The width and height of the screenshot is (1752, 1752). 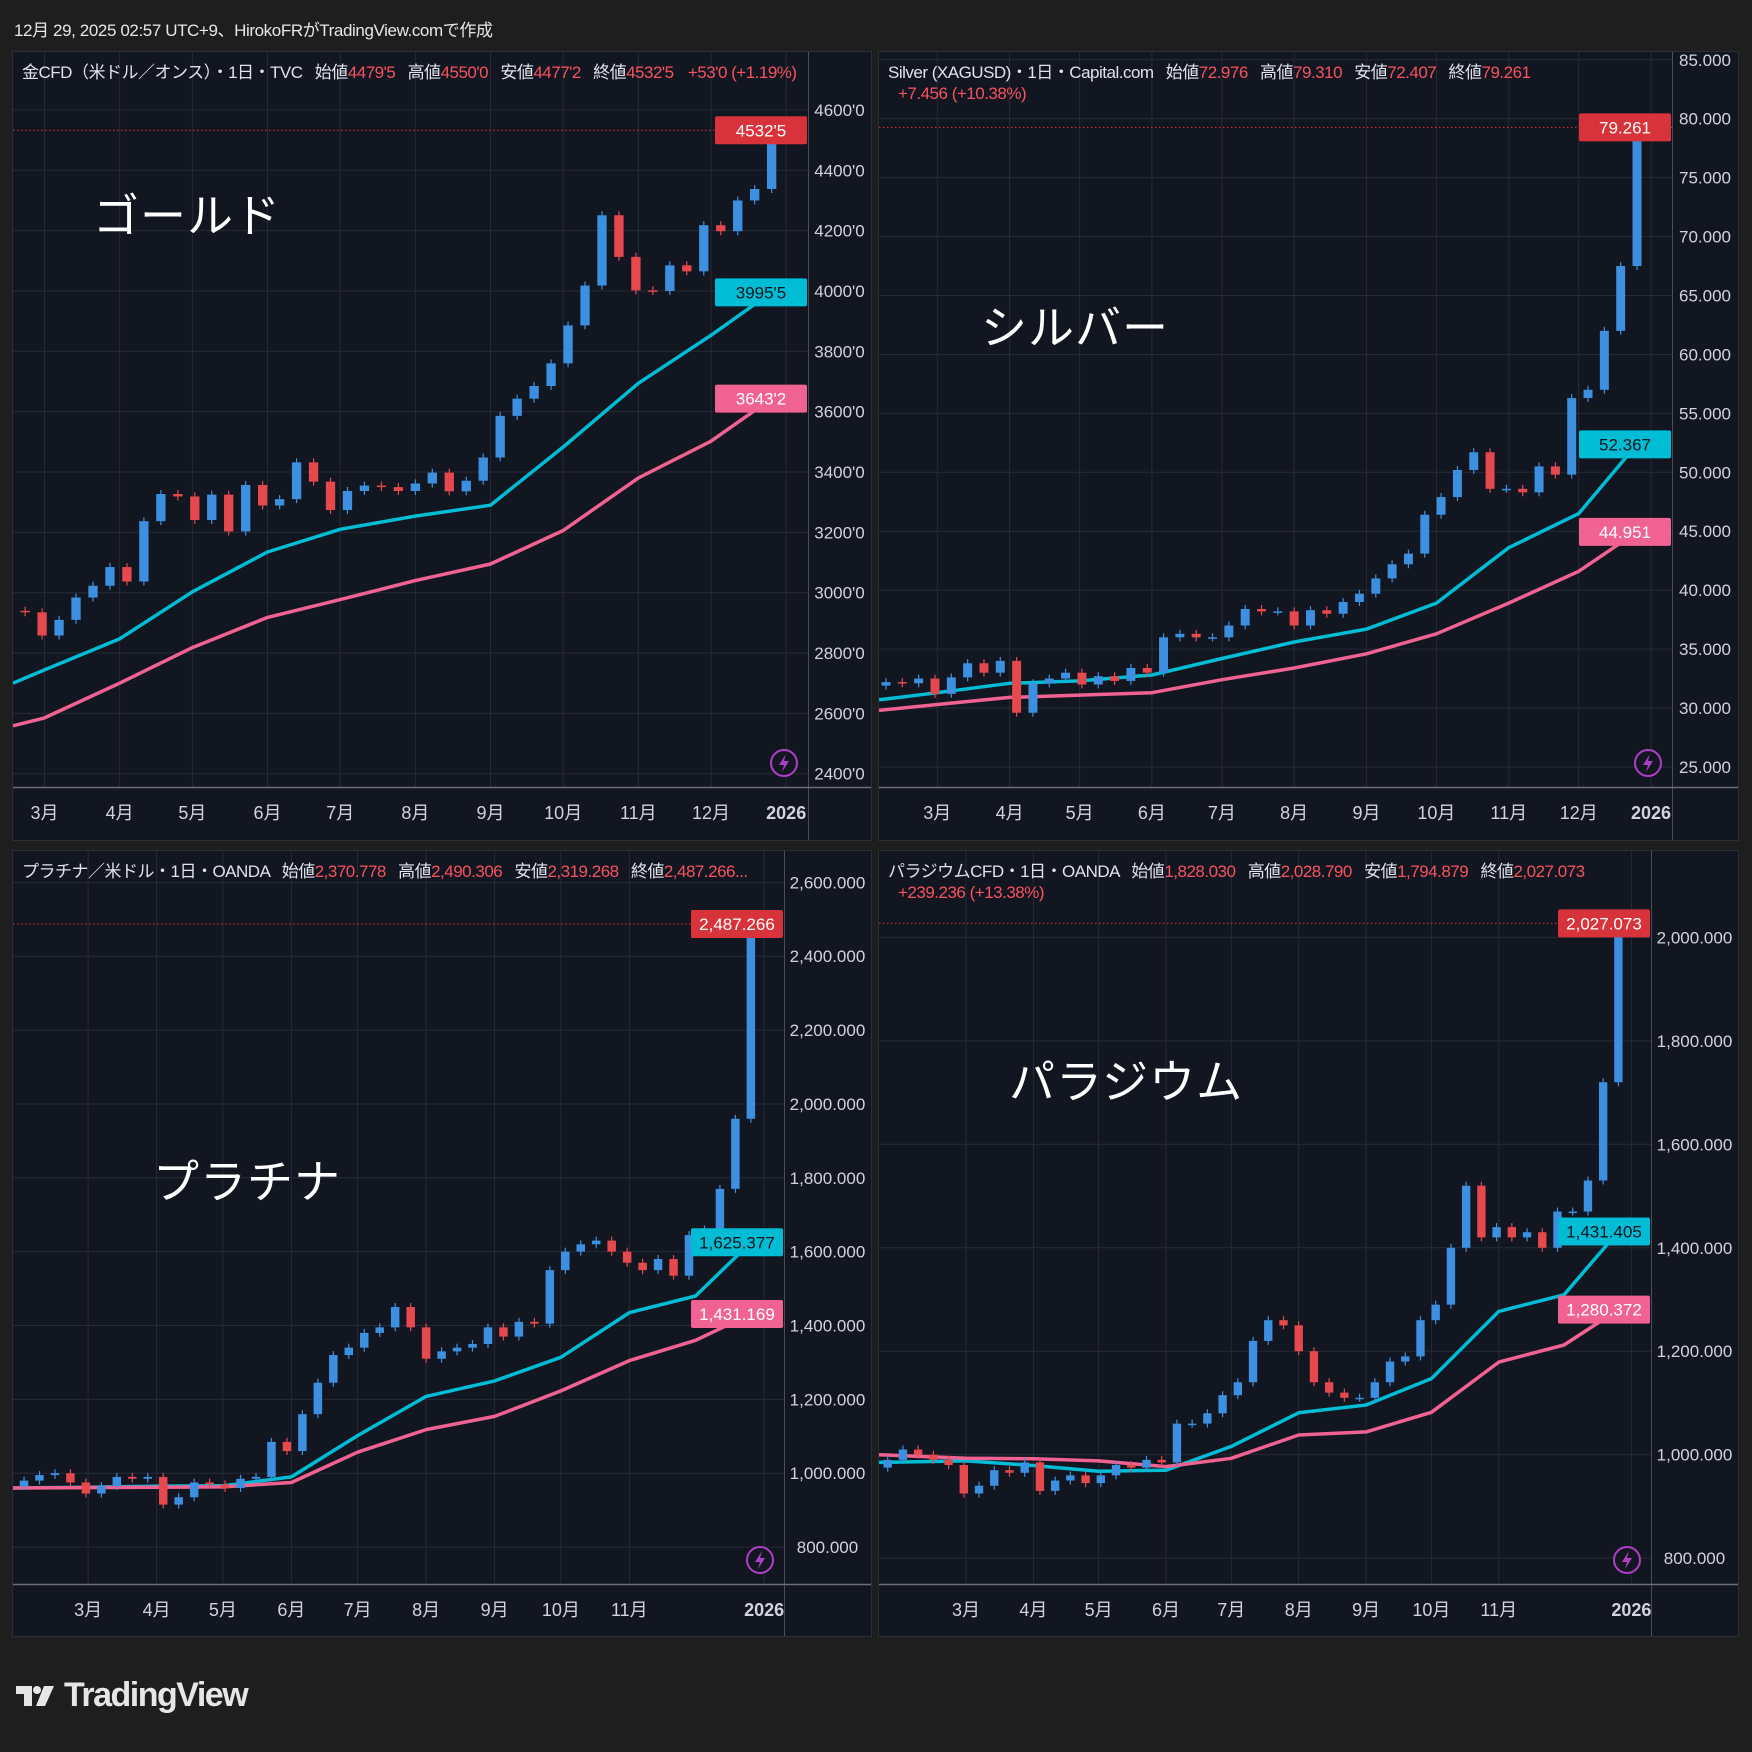 What do you see at coordinates (760, 1560) in the screenshot?
I see `lightning-icon` at bounding box center [760, 1560].